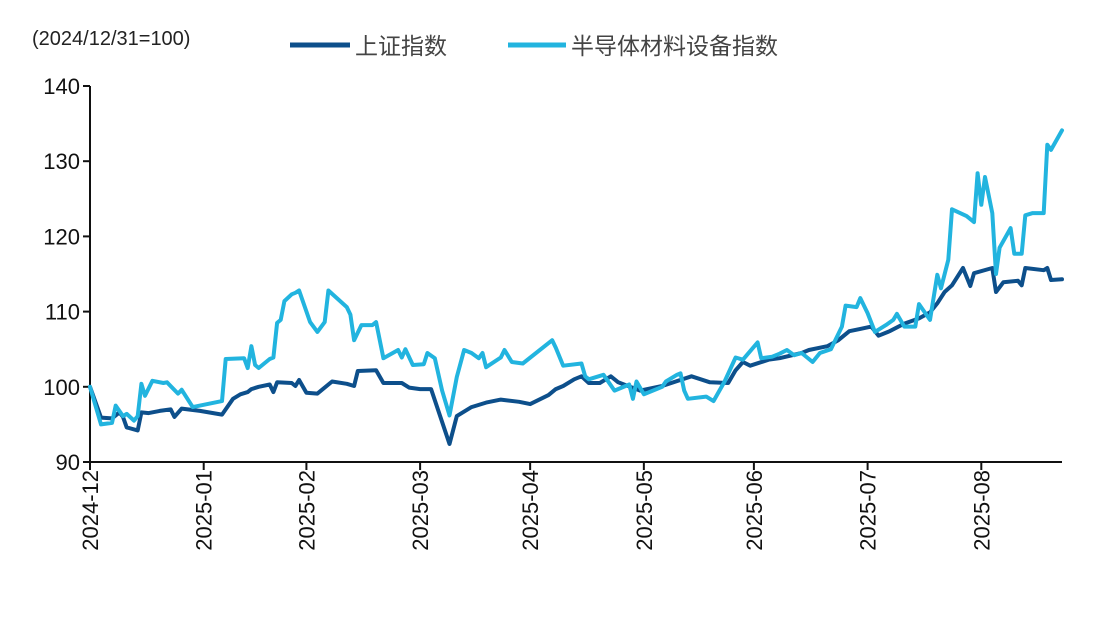  Describe the element at coordinates (530, 510) in the screenshot. I see `x-tick-label: 2025-04` at that location.